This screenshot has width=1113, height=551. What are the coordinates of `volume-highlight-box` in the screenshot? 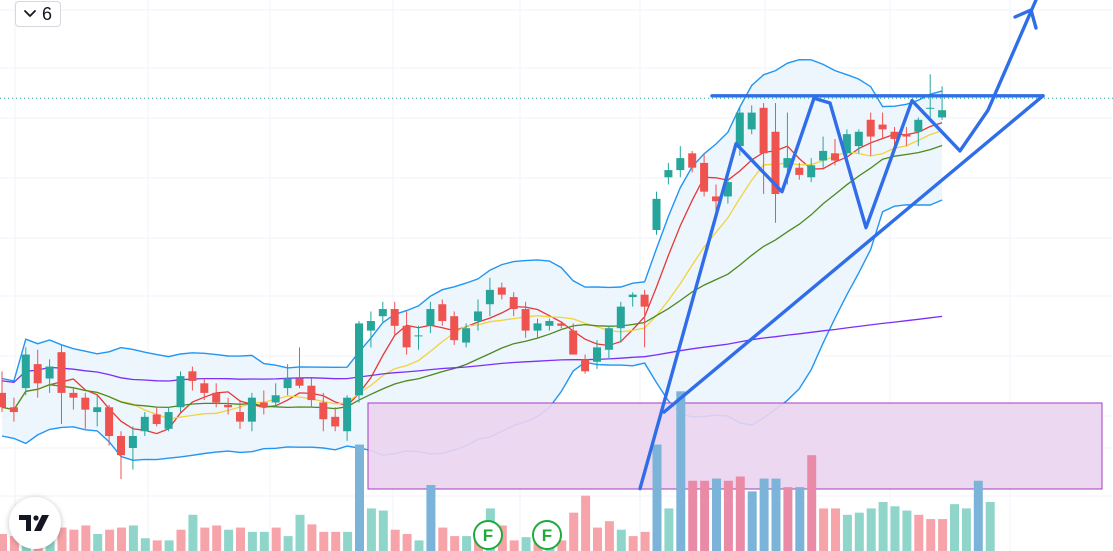 It's located at (735, 446).